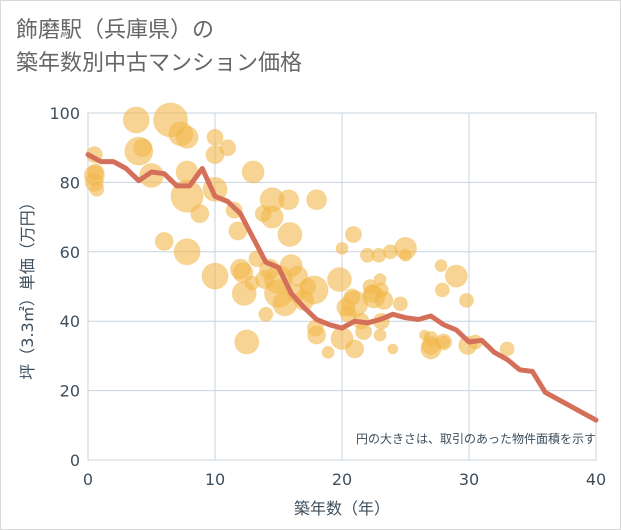  Describe the element at coordinates (64, 113) in the screenshot. I see `y-tick-label: 100` at that location.